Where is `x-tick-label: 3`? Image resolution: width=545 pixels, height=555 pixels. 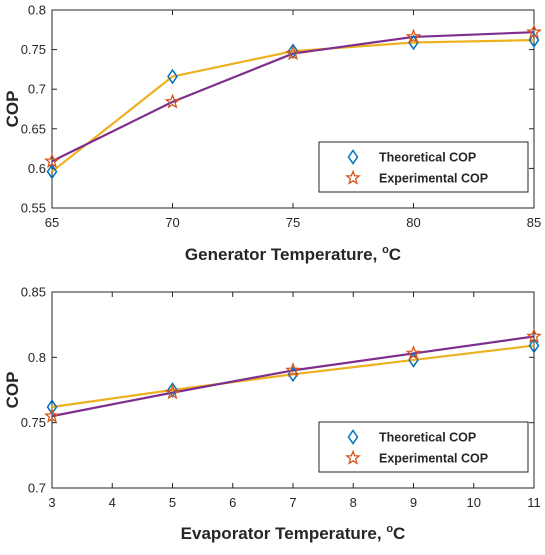
x-tick-label: 3 is located at coordinates (51, 502).